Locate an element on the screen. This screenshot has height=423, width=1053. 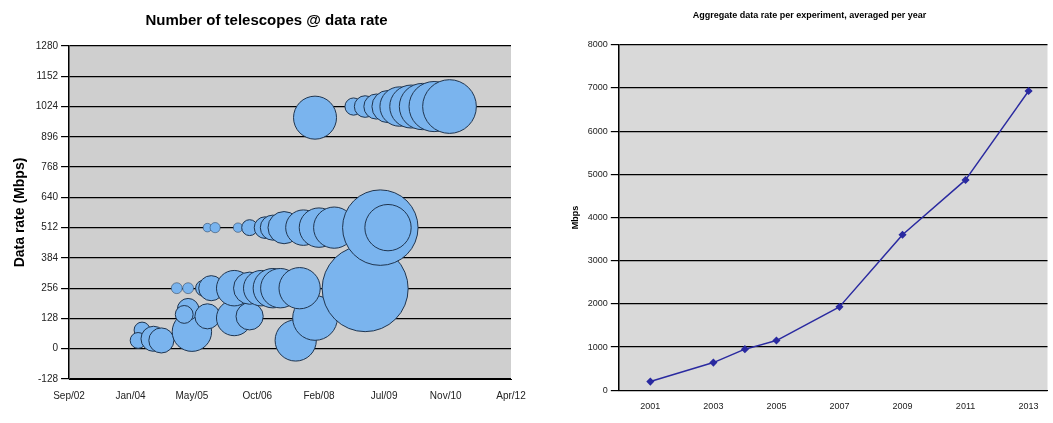
y-tick-label: 256 is located at coordinates (50, 287).